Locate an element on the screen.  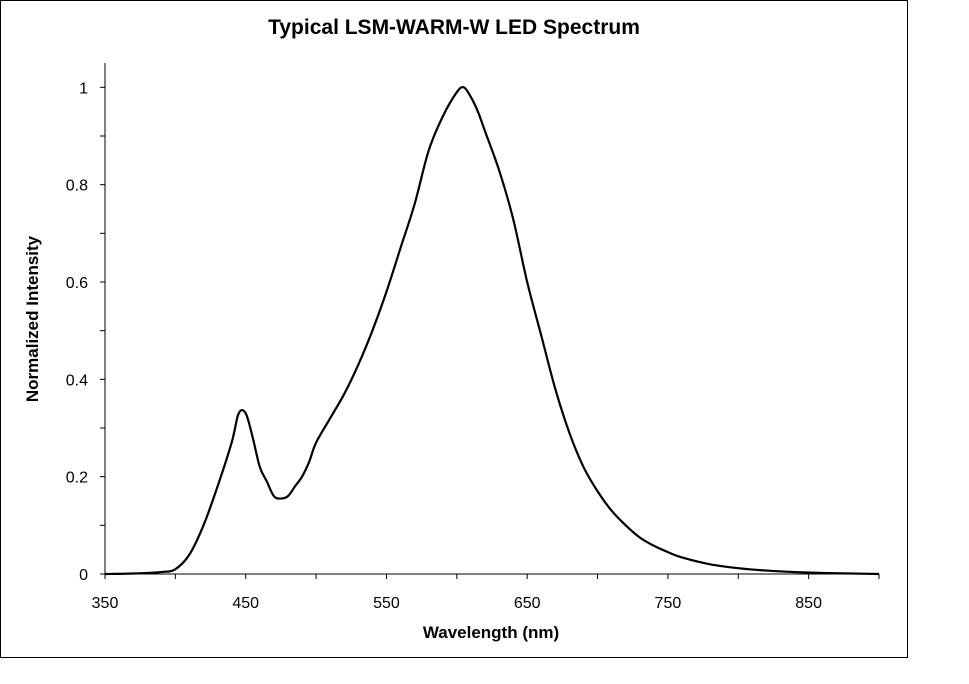
y-axis-title: Normalized Intensity is located at coordinates (32, 318).